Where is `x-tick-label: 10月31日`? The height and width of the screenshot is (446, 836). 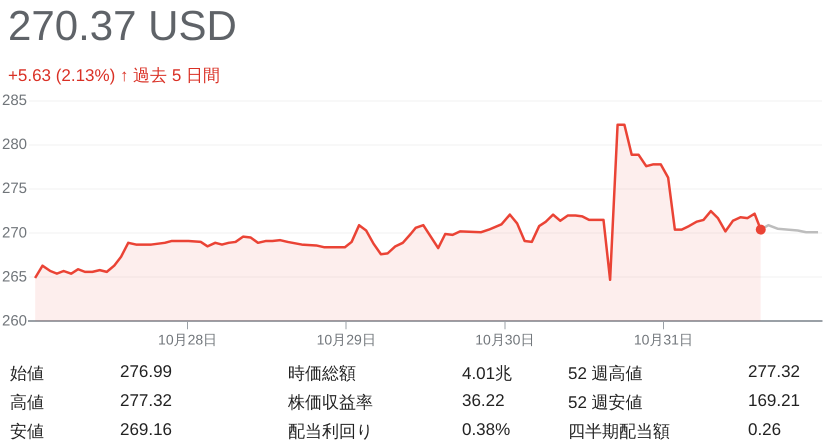
x-tick-label: 10月31日 is located at coordinates (663, 339).